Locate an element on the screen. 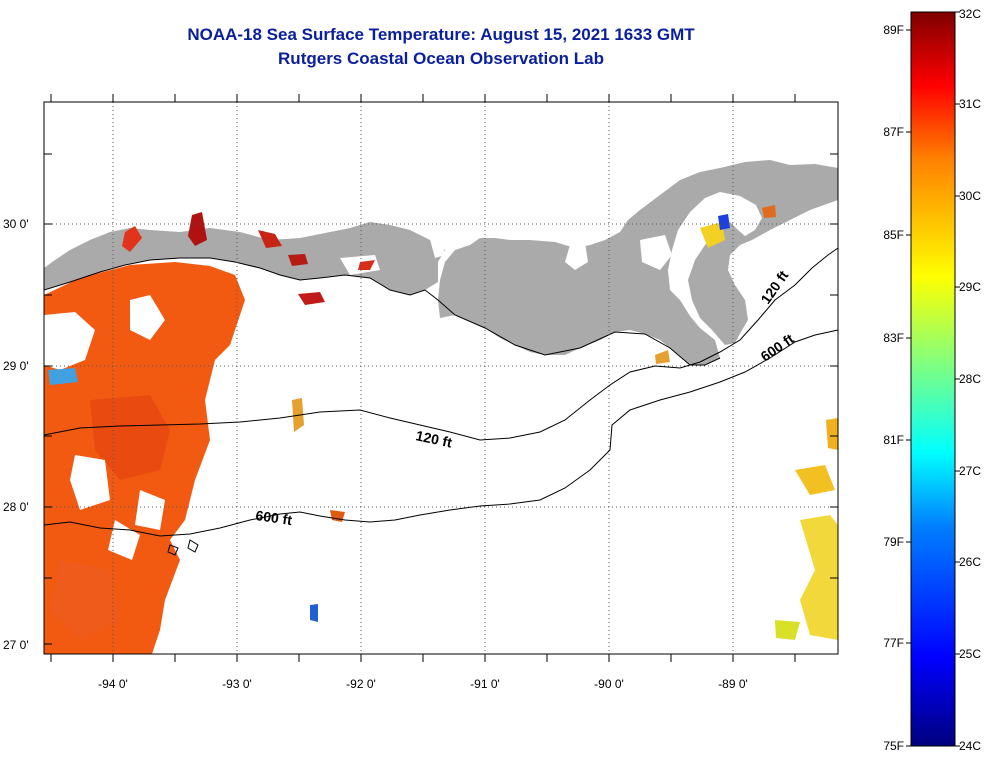 The width and height of the screenshot is (992, 761). colorbar-fahrenheit-label: 83F is located at coordinates (893, 338).